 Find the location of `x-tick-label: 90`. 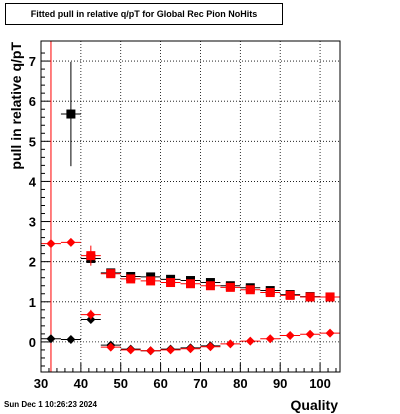

x-tick-label: 90 is located at coordinates (280, 383).